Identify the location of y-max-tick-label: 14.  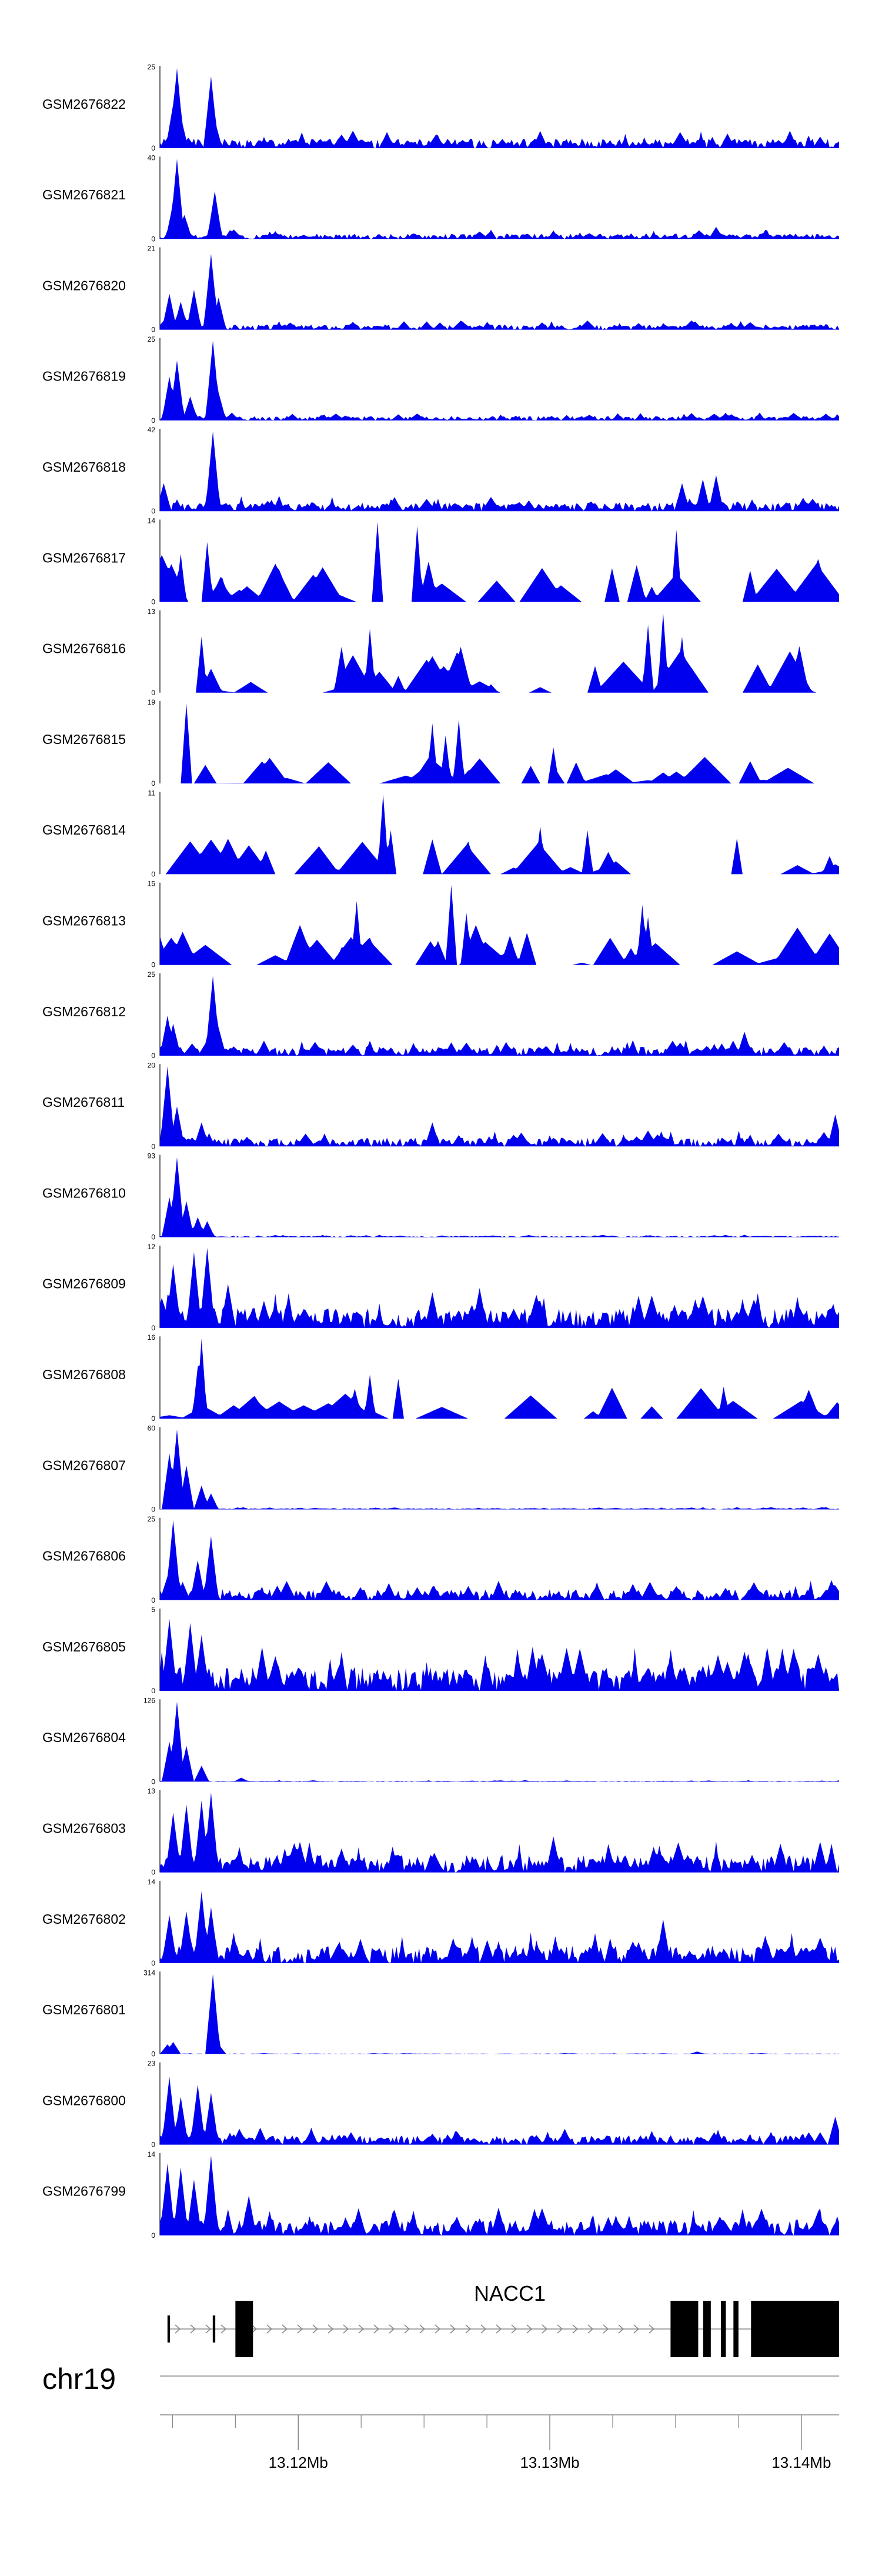
(152, 521).